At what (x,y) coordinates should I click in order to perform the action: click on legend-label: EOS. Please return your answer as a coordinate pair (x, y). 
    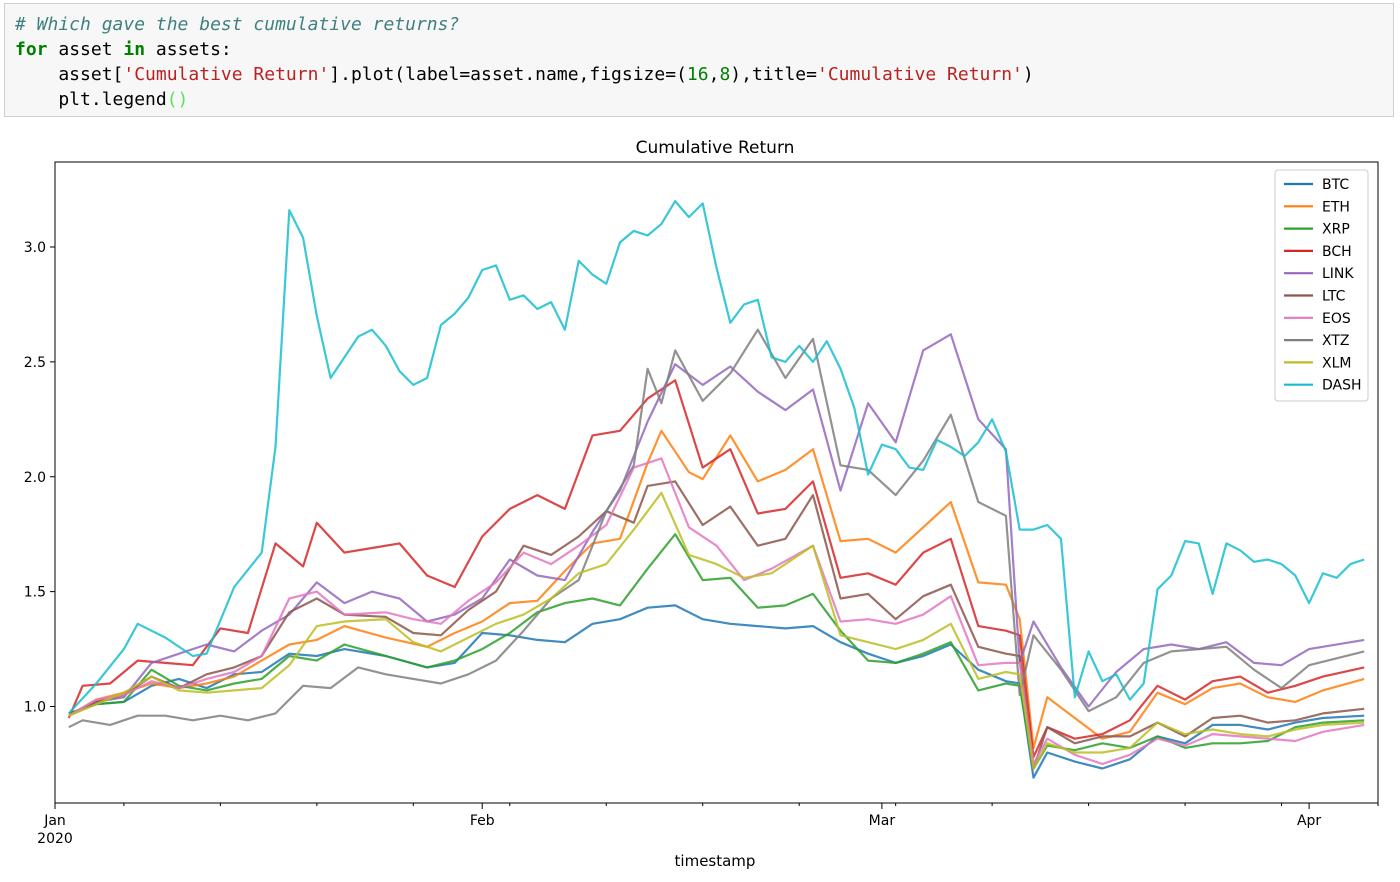
    Looking at the image, I should click on (1336, 319).